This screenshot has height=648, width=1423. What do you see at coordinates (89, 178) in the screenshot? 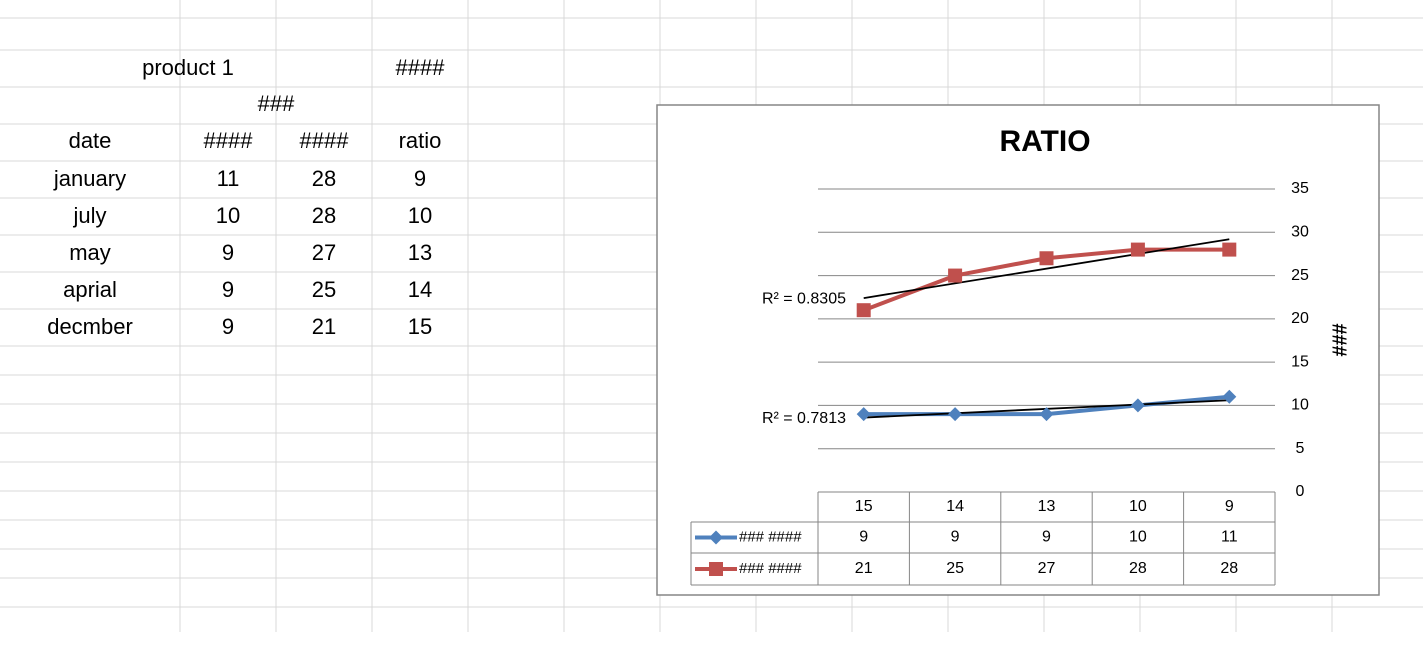
I see `cell: january` at bounding box center [89, 178].